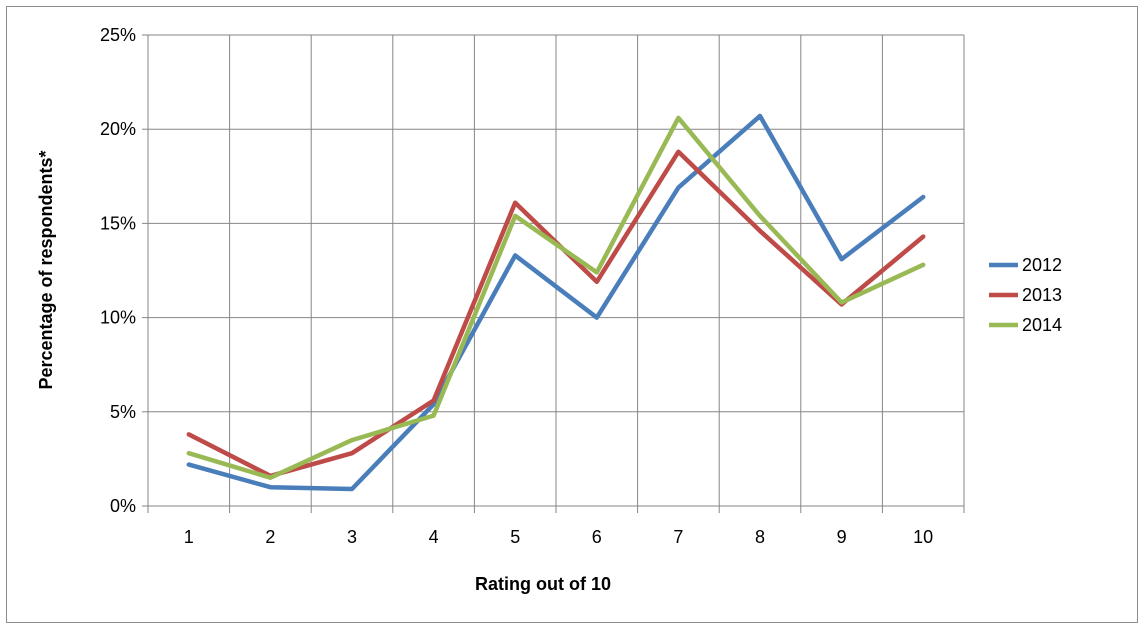 The width and height of the screenshot is (1146, 630). I want to click on legend-label-2014: 2014, so click(1042, 325).